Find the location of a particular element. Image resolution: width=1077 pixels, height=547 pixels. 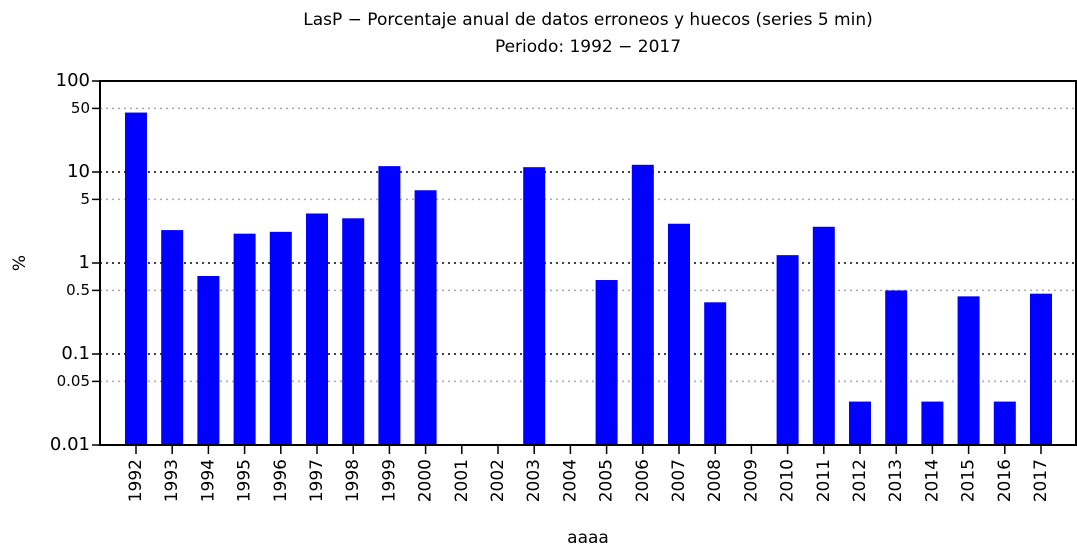

x-axis-label: aaaa is located at coordinates (588, 537).